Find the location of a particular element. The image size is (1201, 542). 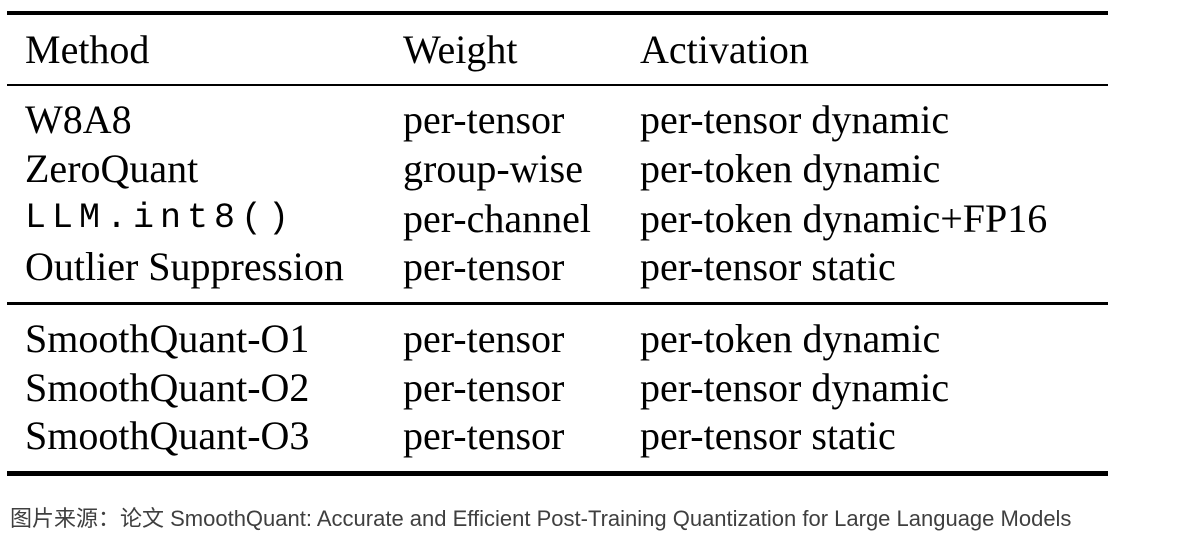

weight-cell: group-wise is located at coordinates (493, 168).